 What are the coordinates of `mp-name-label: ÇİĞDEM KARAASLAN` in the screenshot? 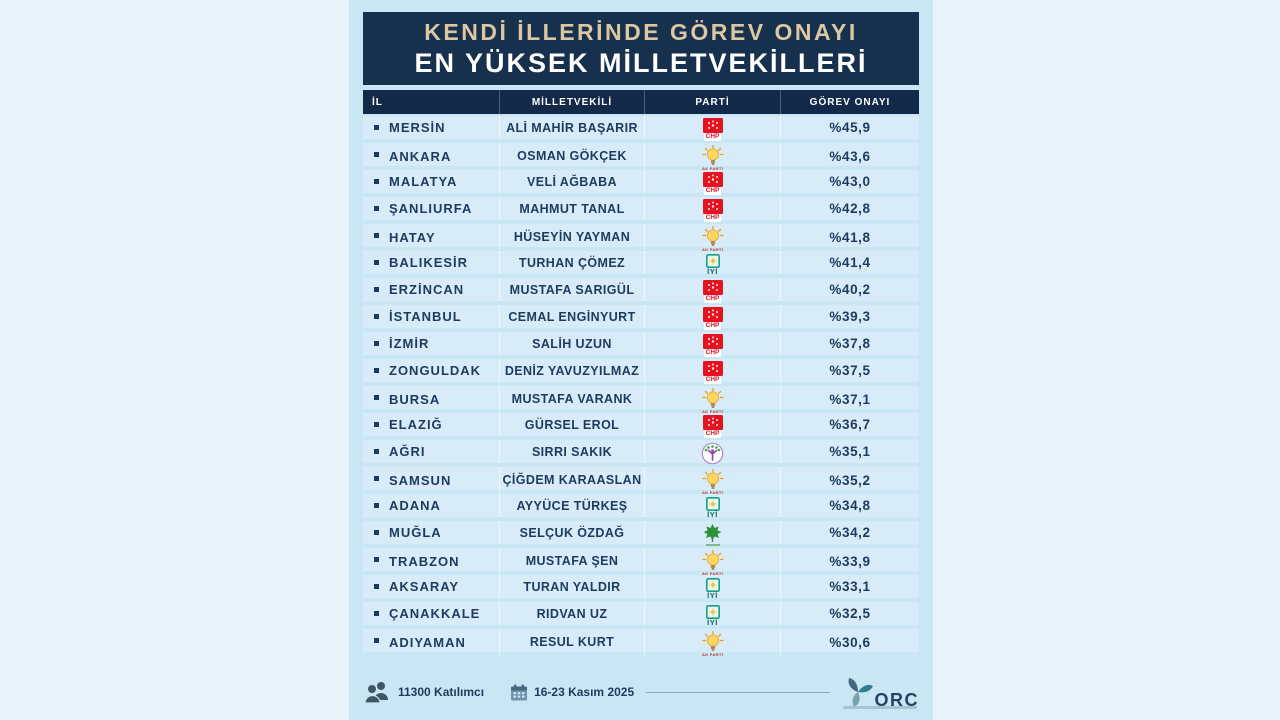 It's located at (572, 480).